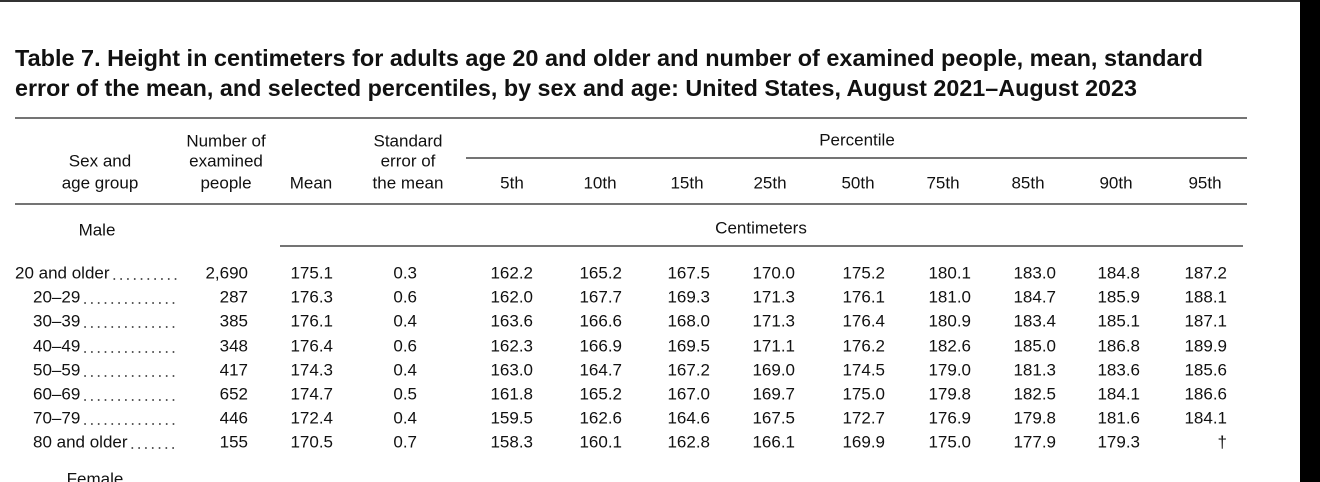 The image size is (1320, 482). What do you see at coordinates (686, 182) in the screenshot?
I see `column-header: 15th` at bounding box center [686, 182].